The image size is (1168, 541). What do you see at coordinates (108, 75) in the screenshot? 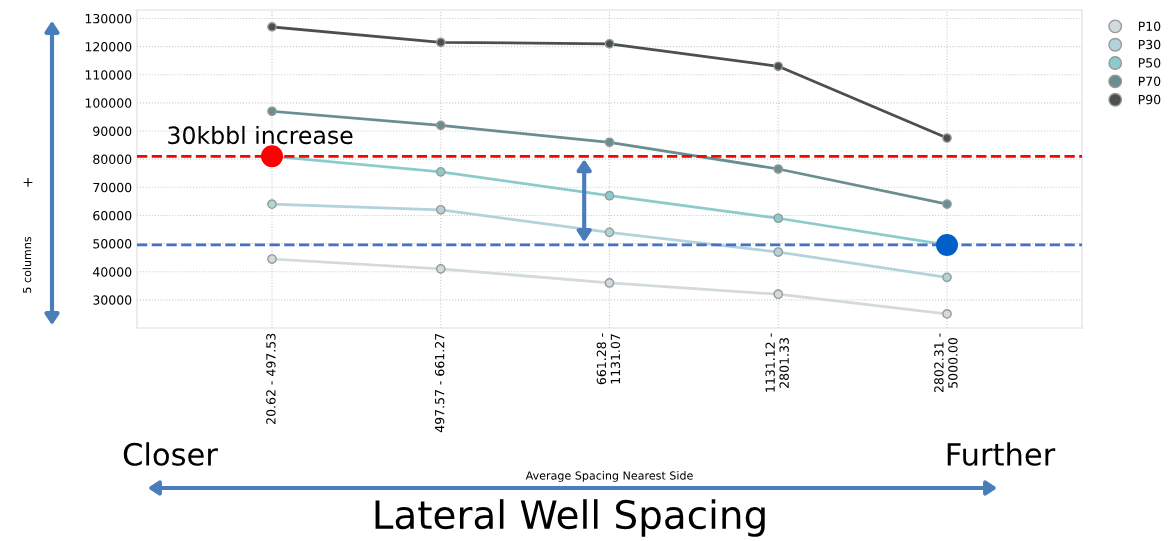
I see `y-tick-label: 110000` at bounding box center [108, 75].